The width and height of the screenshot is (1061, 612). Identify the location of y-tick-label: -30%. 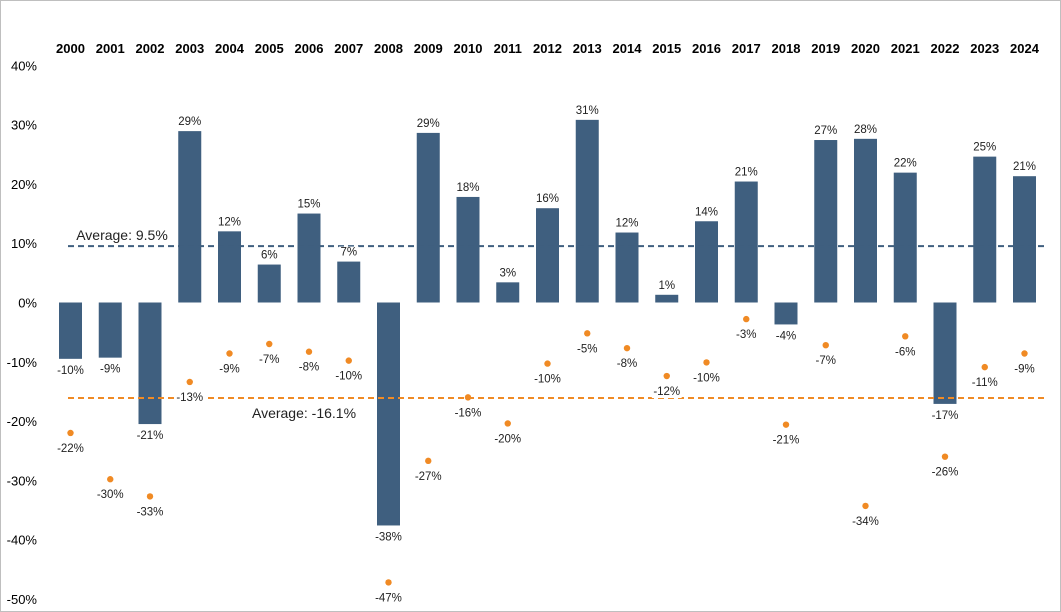
(22, 480).